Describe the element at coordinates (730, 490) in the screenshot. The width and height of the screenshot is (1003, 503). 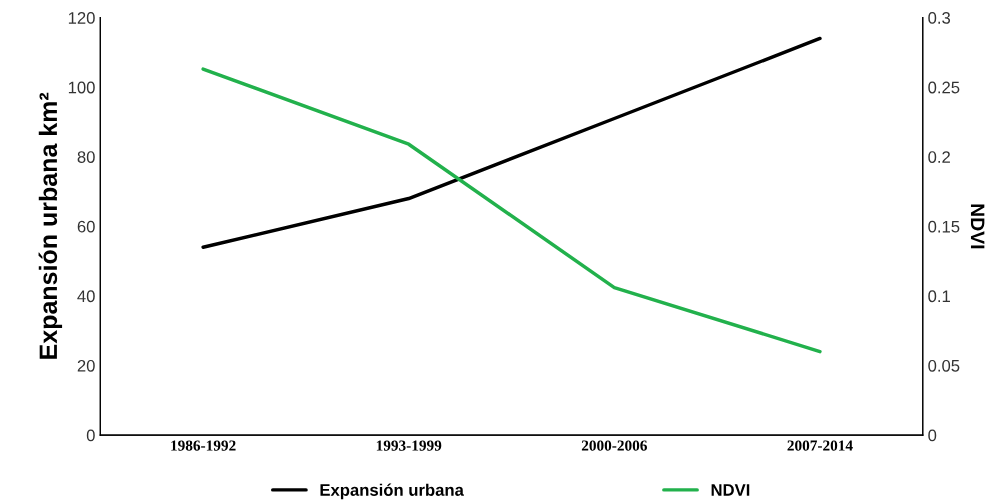
I see `legend-label: NDVI` at that location.